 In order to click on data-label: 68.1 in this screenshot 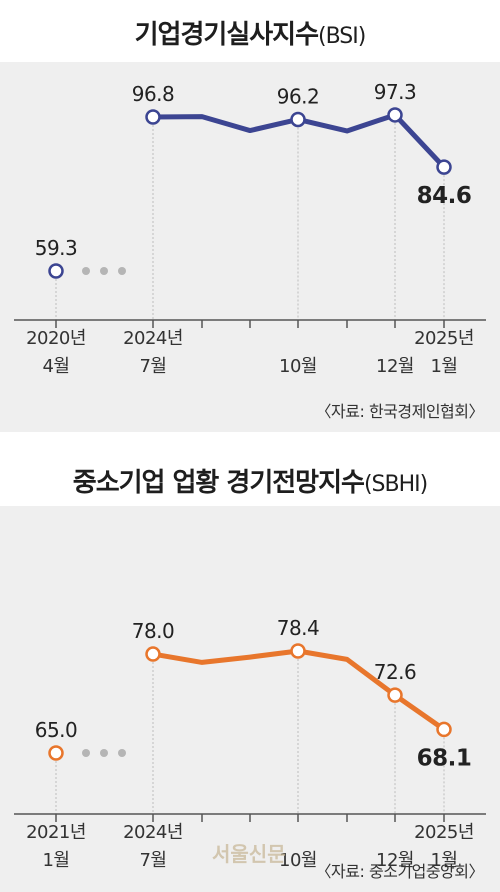, I will do `click(444, 758)`.